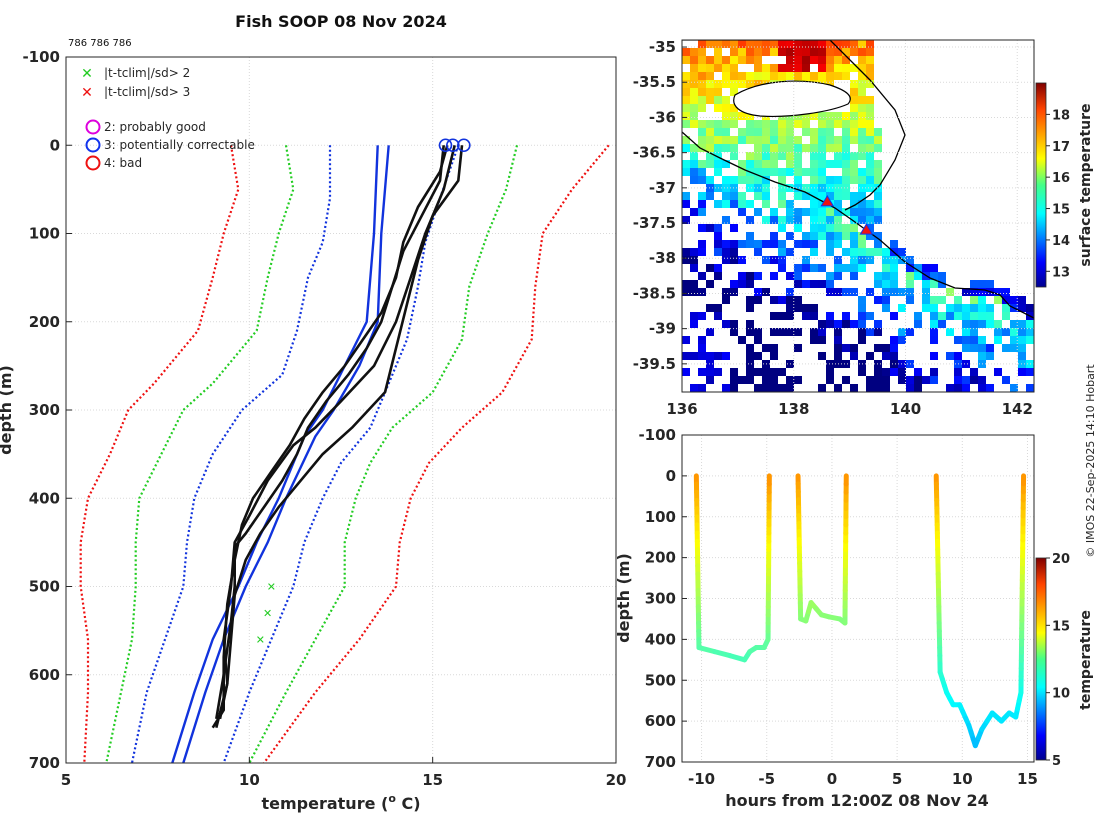 The height and width of the screenshot is (820, 1100). I want to click on depth-time-gridlines, so click(858, 598).